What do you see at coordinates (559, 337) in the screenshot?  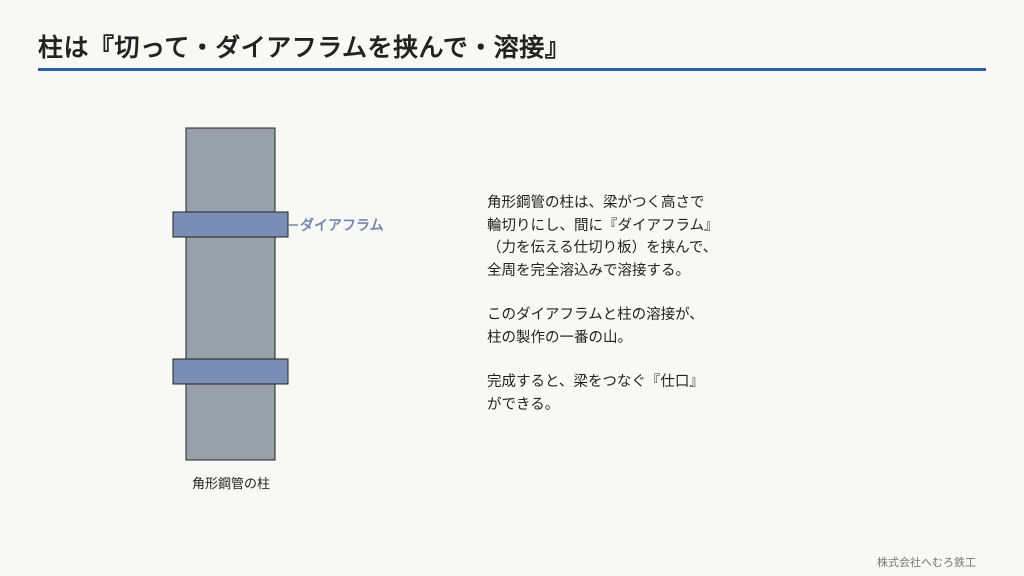 I see `explanation-line: 柱の製作の一番の山。` at bounding box center [559, 337].